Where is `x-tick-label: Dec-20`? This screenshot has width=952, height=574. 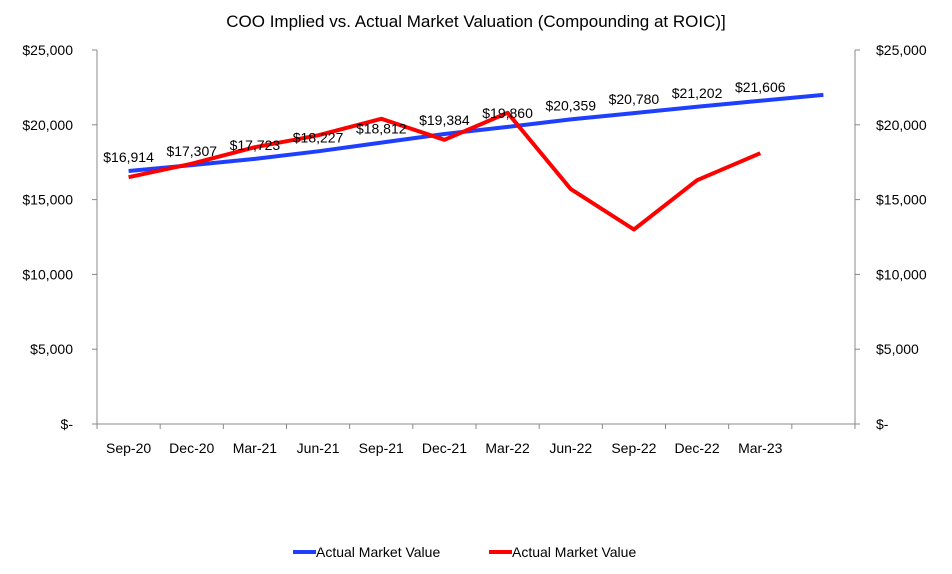 x-tick-label: Dec-20 is located at coordinates (191, 448).